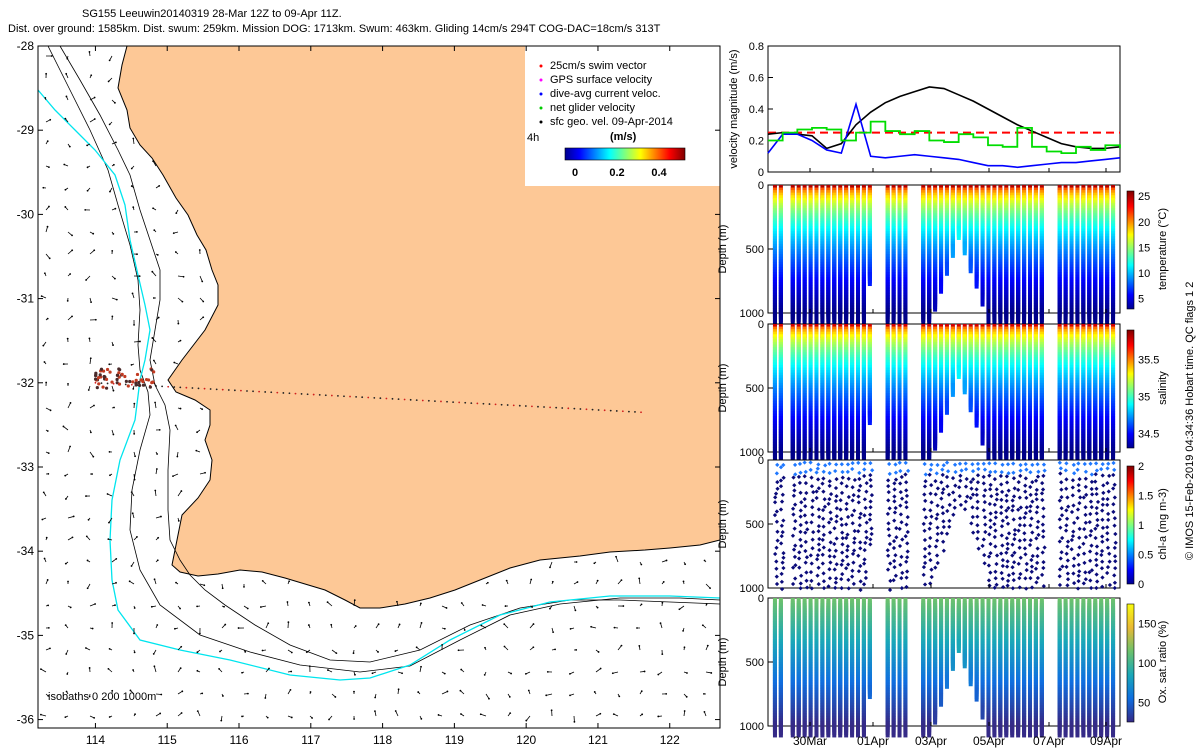 This screenshot has height=750, width=1200. I want to click on section-colorbar, so click(1130, 250).